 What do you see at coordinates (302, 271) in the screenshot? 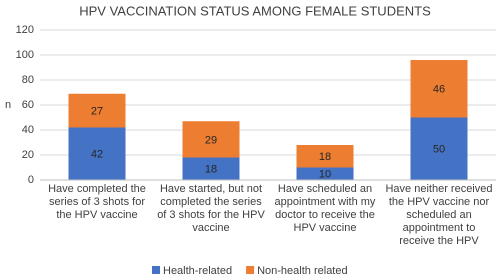
I see `legend-label: Non-health related` at bounding box center [302, 271].